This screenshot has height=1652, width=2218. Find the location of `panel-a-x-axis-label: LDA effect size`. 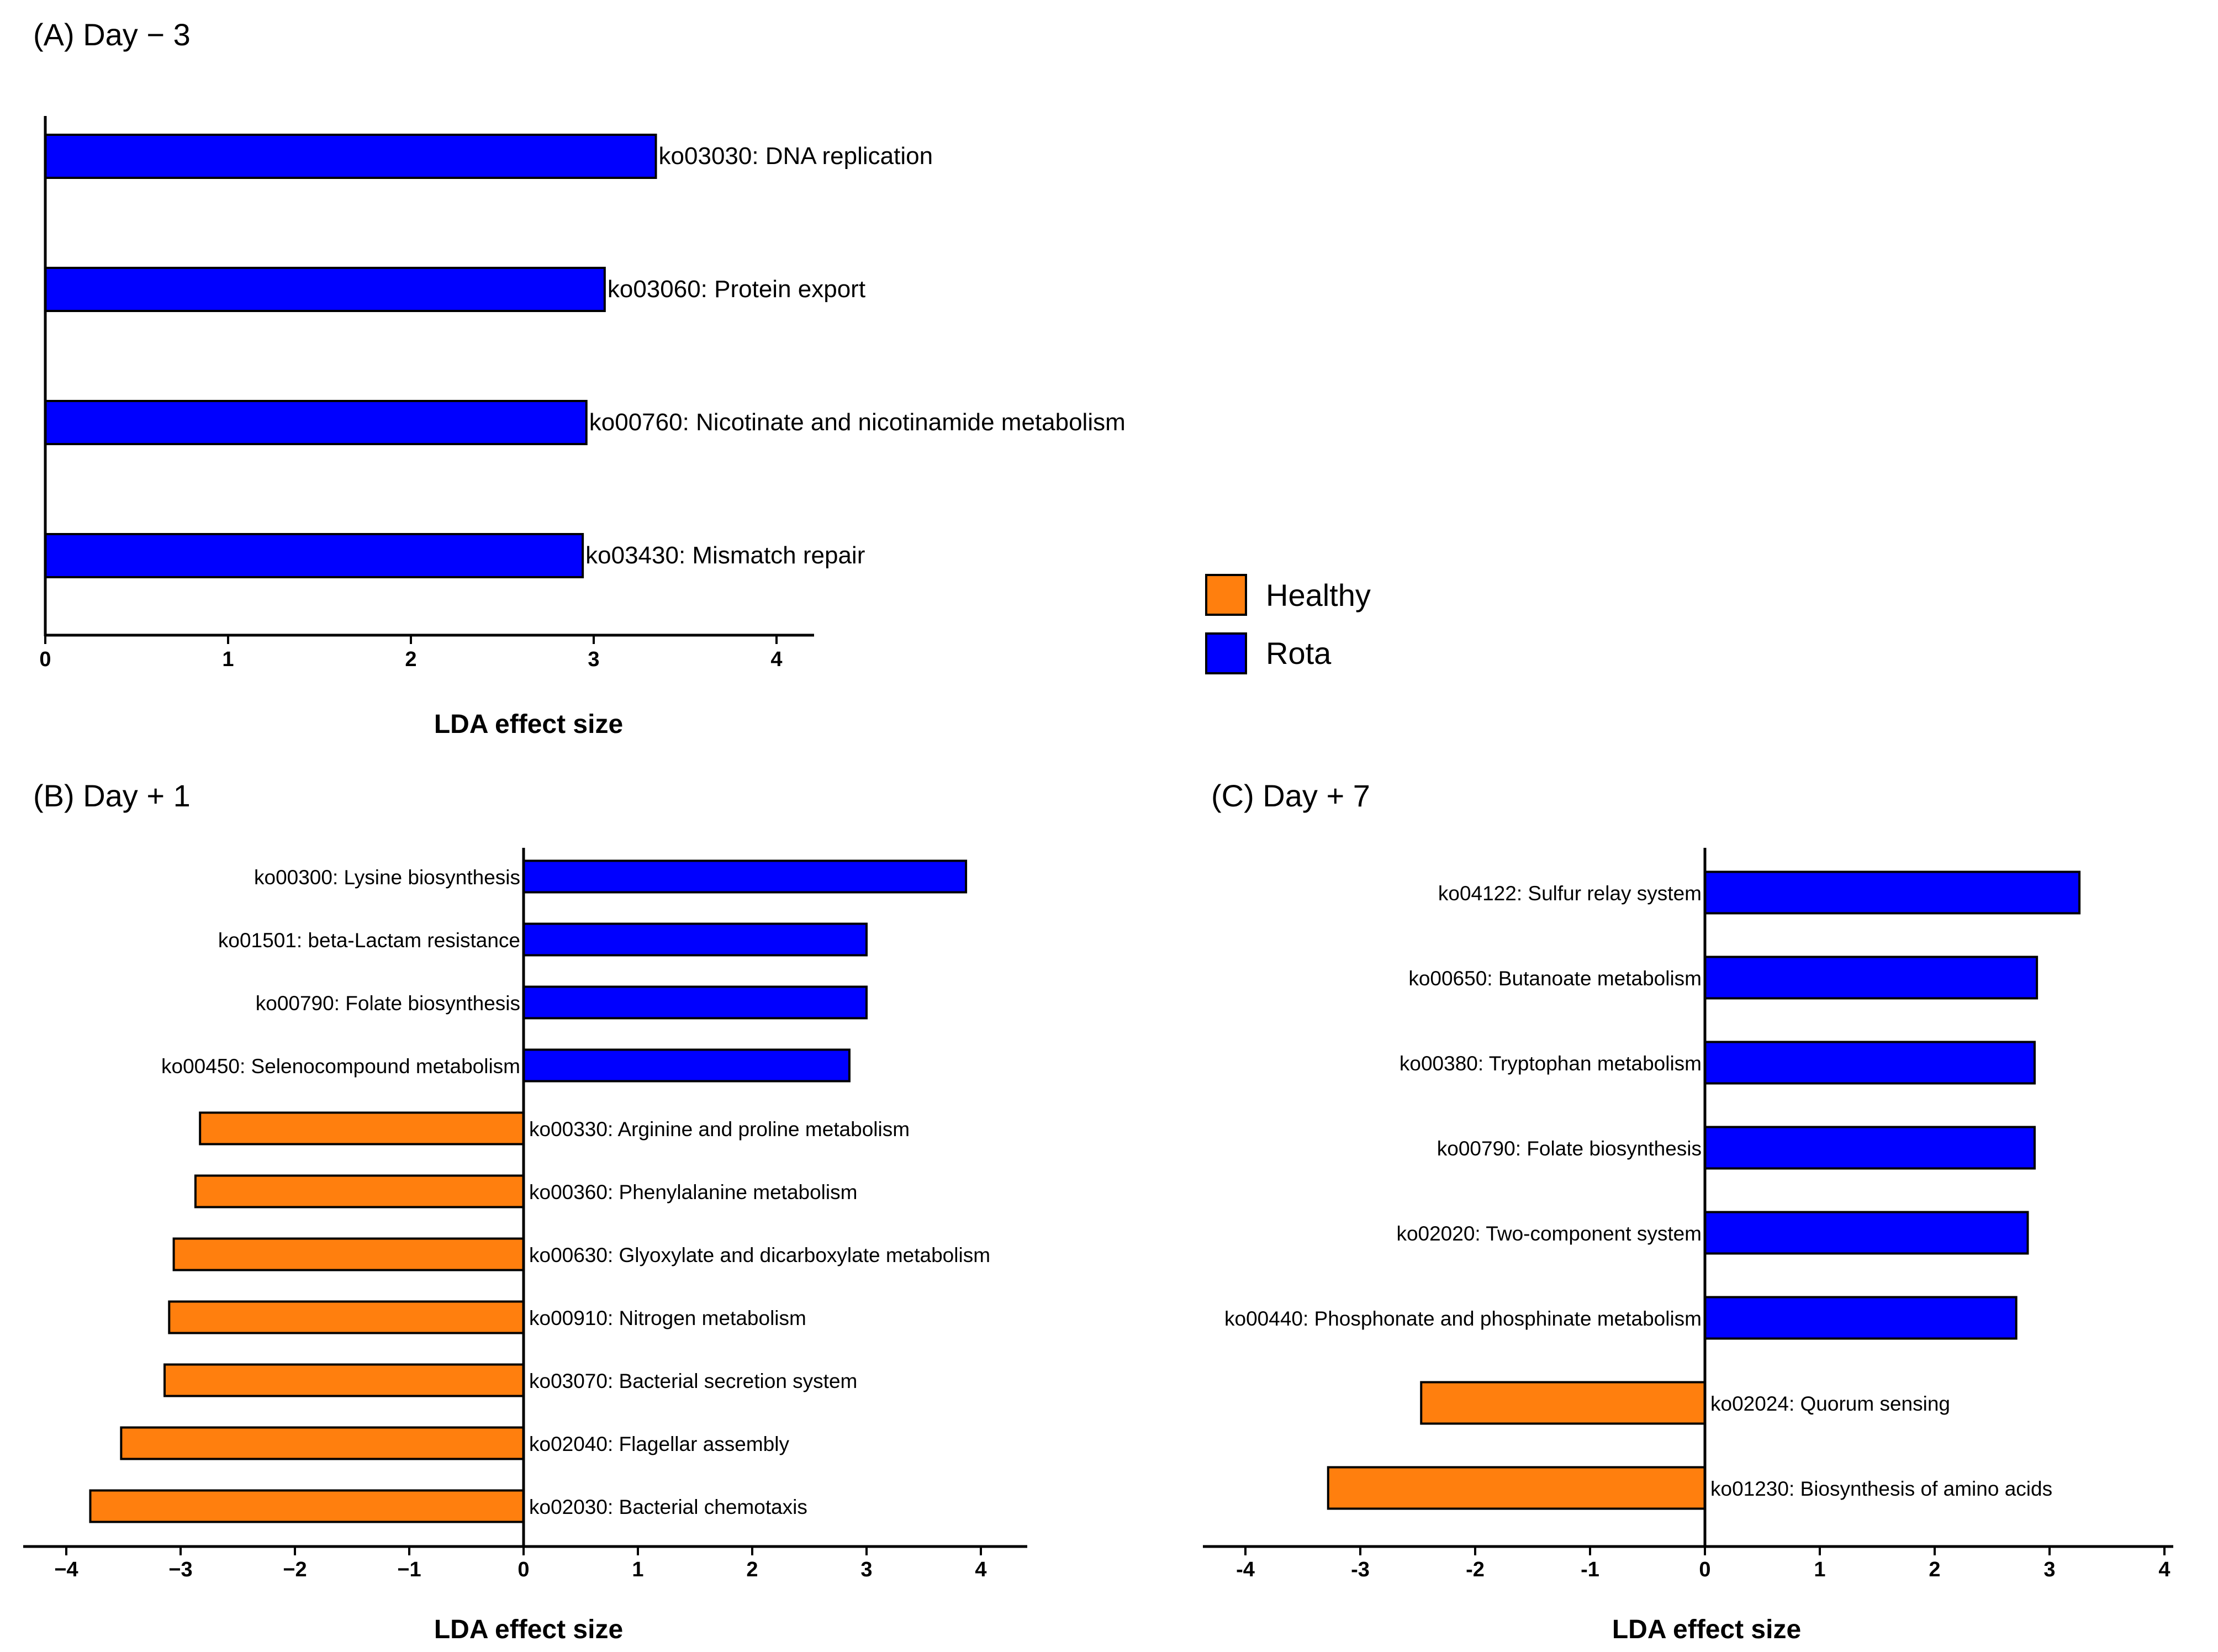

panel-a-x-axis-label: LDA effect size is located at coordinates (528, 724).